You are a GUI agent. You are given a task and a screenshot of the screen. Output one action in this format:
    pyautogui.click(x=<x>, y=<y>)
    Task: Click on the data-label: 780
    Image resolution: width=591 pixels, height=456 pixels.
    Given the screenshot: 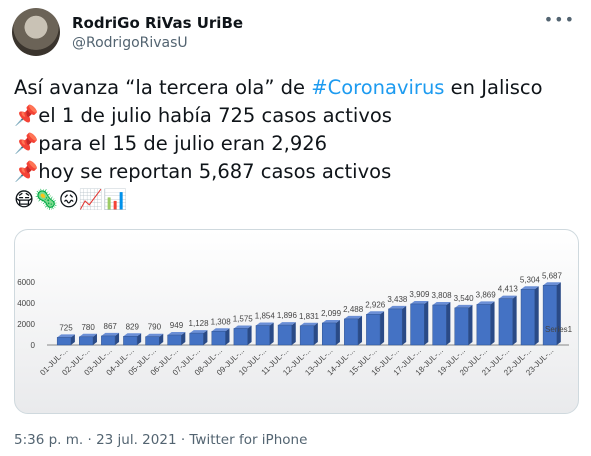 What is the action you would take?
    pyautogui.click(x=88, y=327)
    